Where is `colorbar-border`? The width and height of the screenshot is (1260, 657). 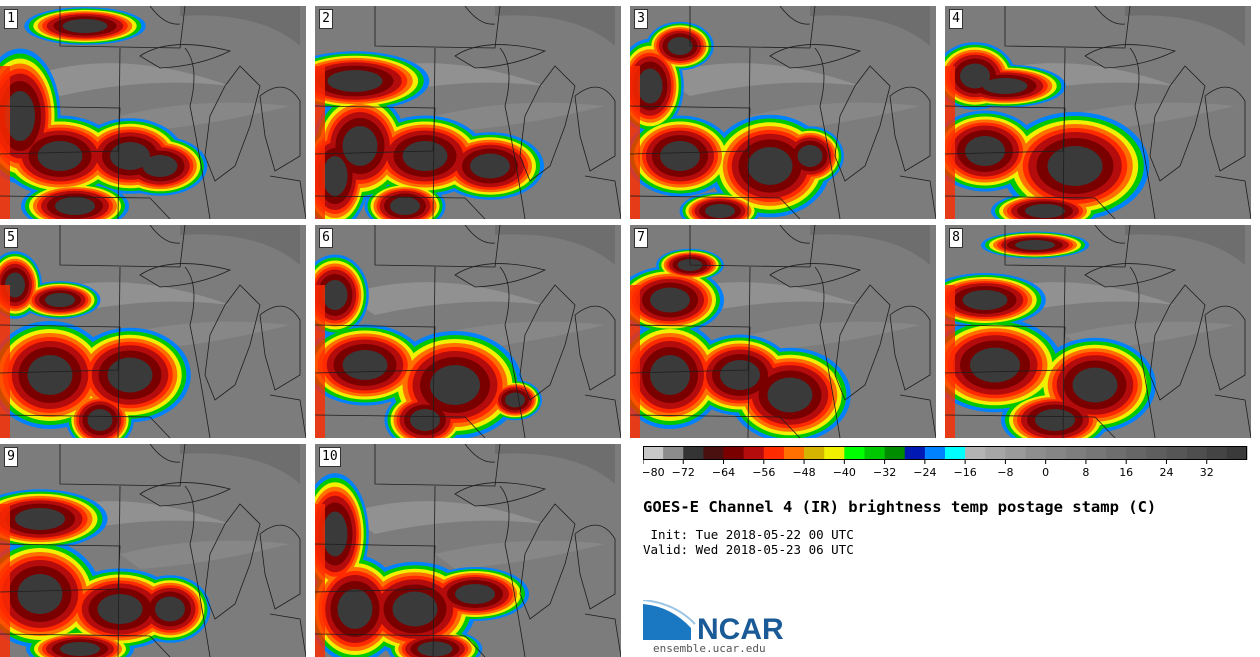
colorbar-border is located at coordinates (945, 453).